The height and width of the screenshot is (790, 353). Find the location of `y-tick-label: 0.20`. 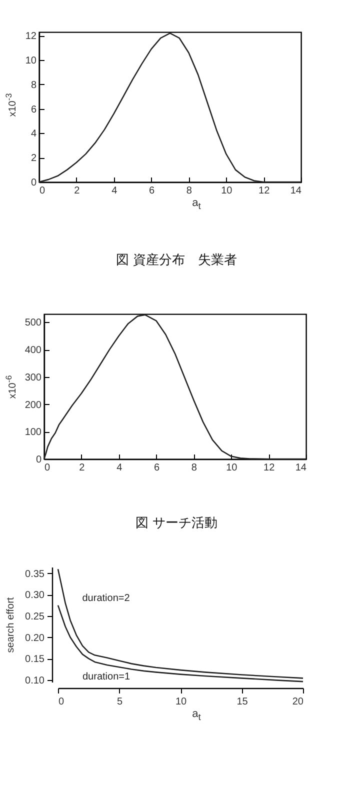

y-tick-label: 0.20 is located at coordinates (35, 638).